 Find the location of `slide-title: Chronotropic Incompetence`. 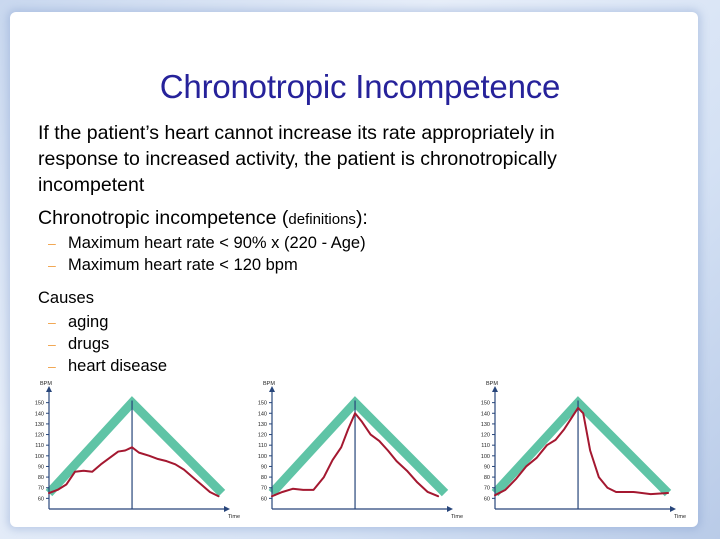

slide-title: Chronotropic Incompetence is located at coordinates (360, 86).